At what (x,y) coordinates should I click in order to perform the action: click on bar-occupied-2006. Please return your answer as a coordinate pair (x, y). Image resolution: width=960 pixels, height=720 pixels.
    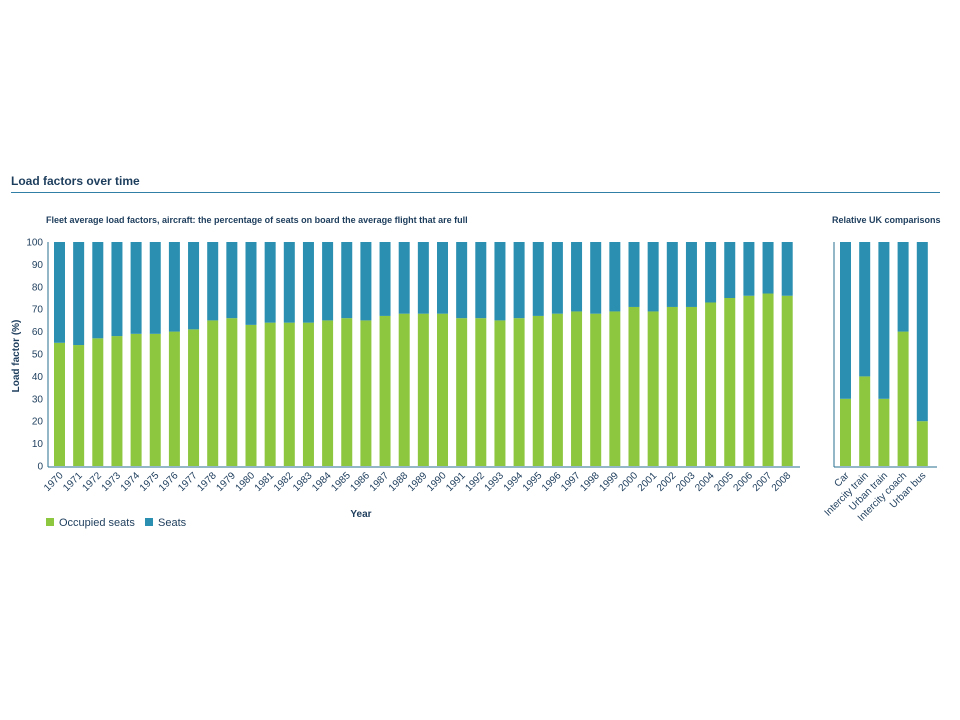
    Looking at the image, I should click on (749, 380).